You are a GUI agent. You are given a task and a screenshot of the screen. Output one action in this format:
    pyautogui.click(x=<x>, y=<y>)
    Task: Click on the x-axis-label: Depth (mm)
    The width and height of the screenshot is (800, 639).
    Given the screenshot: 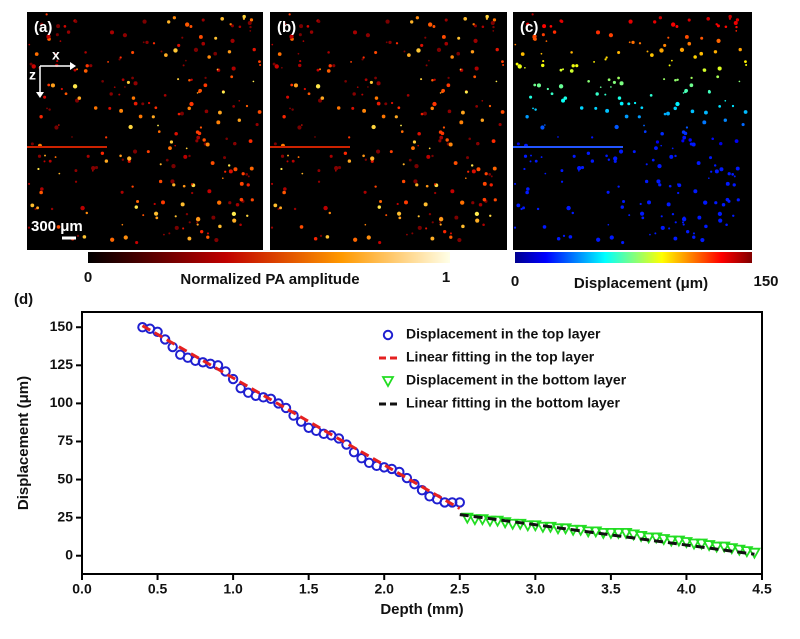 What is the action you would take?
    pyautogui.click(x=421, y=609)
    